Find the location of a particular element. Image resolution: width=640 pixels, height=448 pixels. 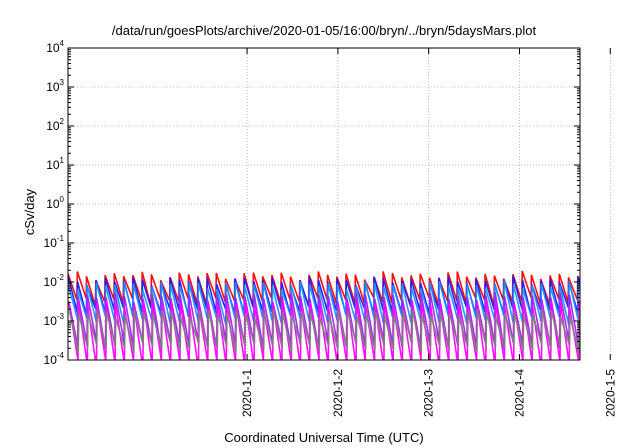

x-axis-label: Coordinated Universal Time (UTC) is located at coordinates (323, 437).